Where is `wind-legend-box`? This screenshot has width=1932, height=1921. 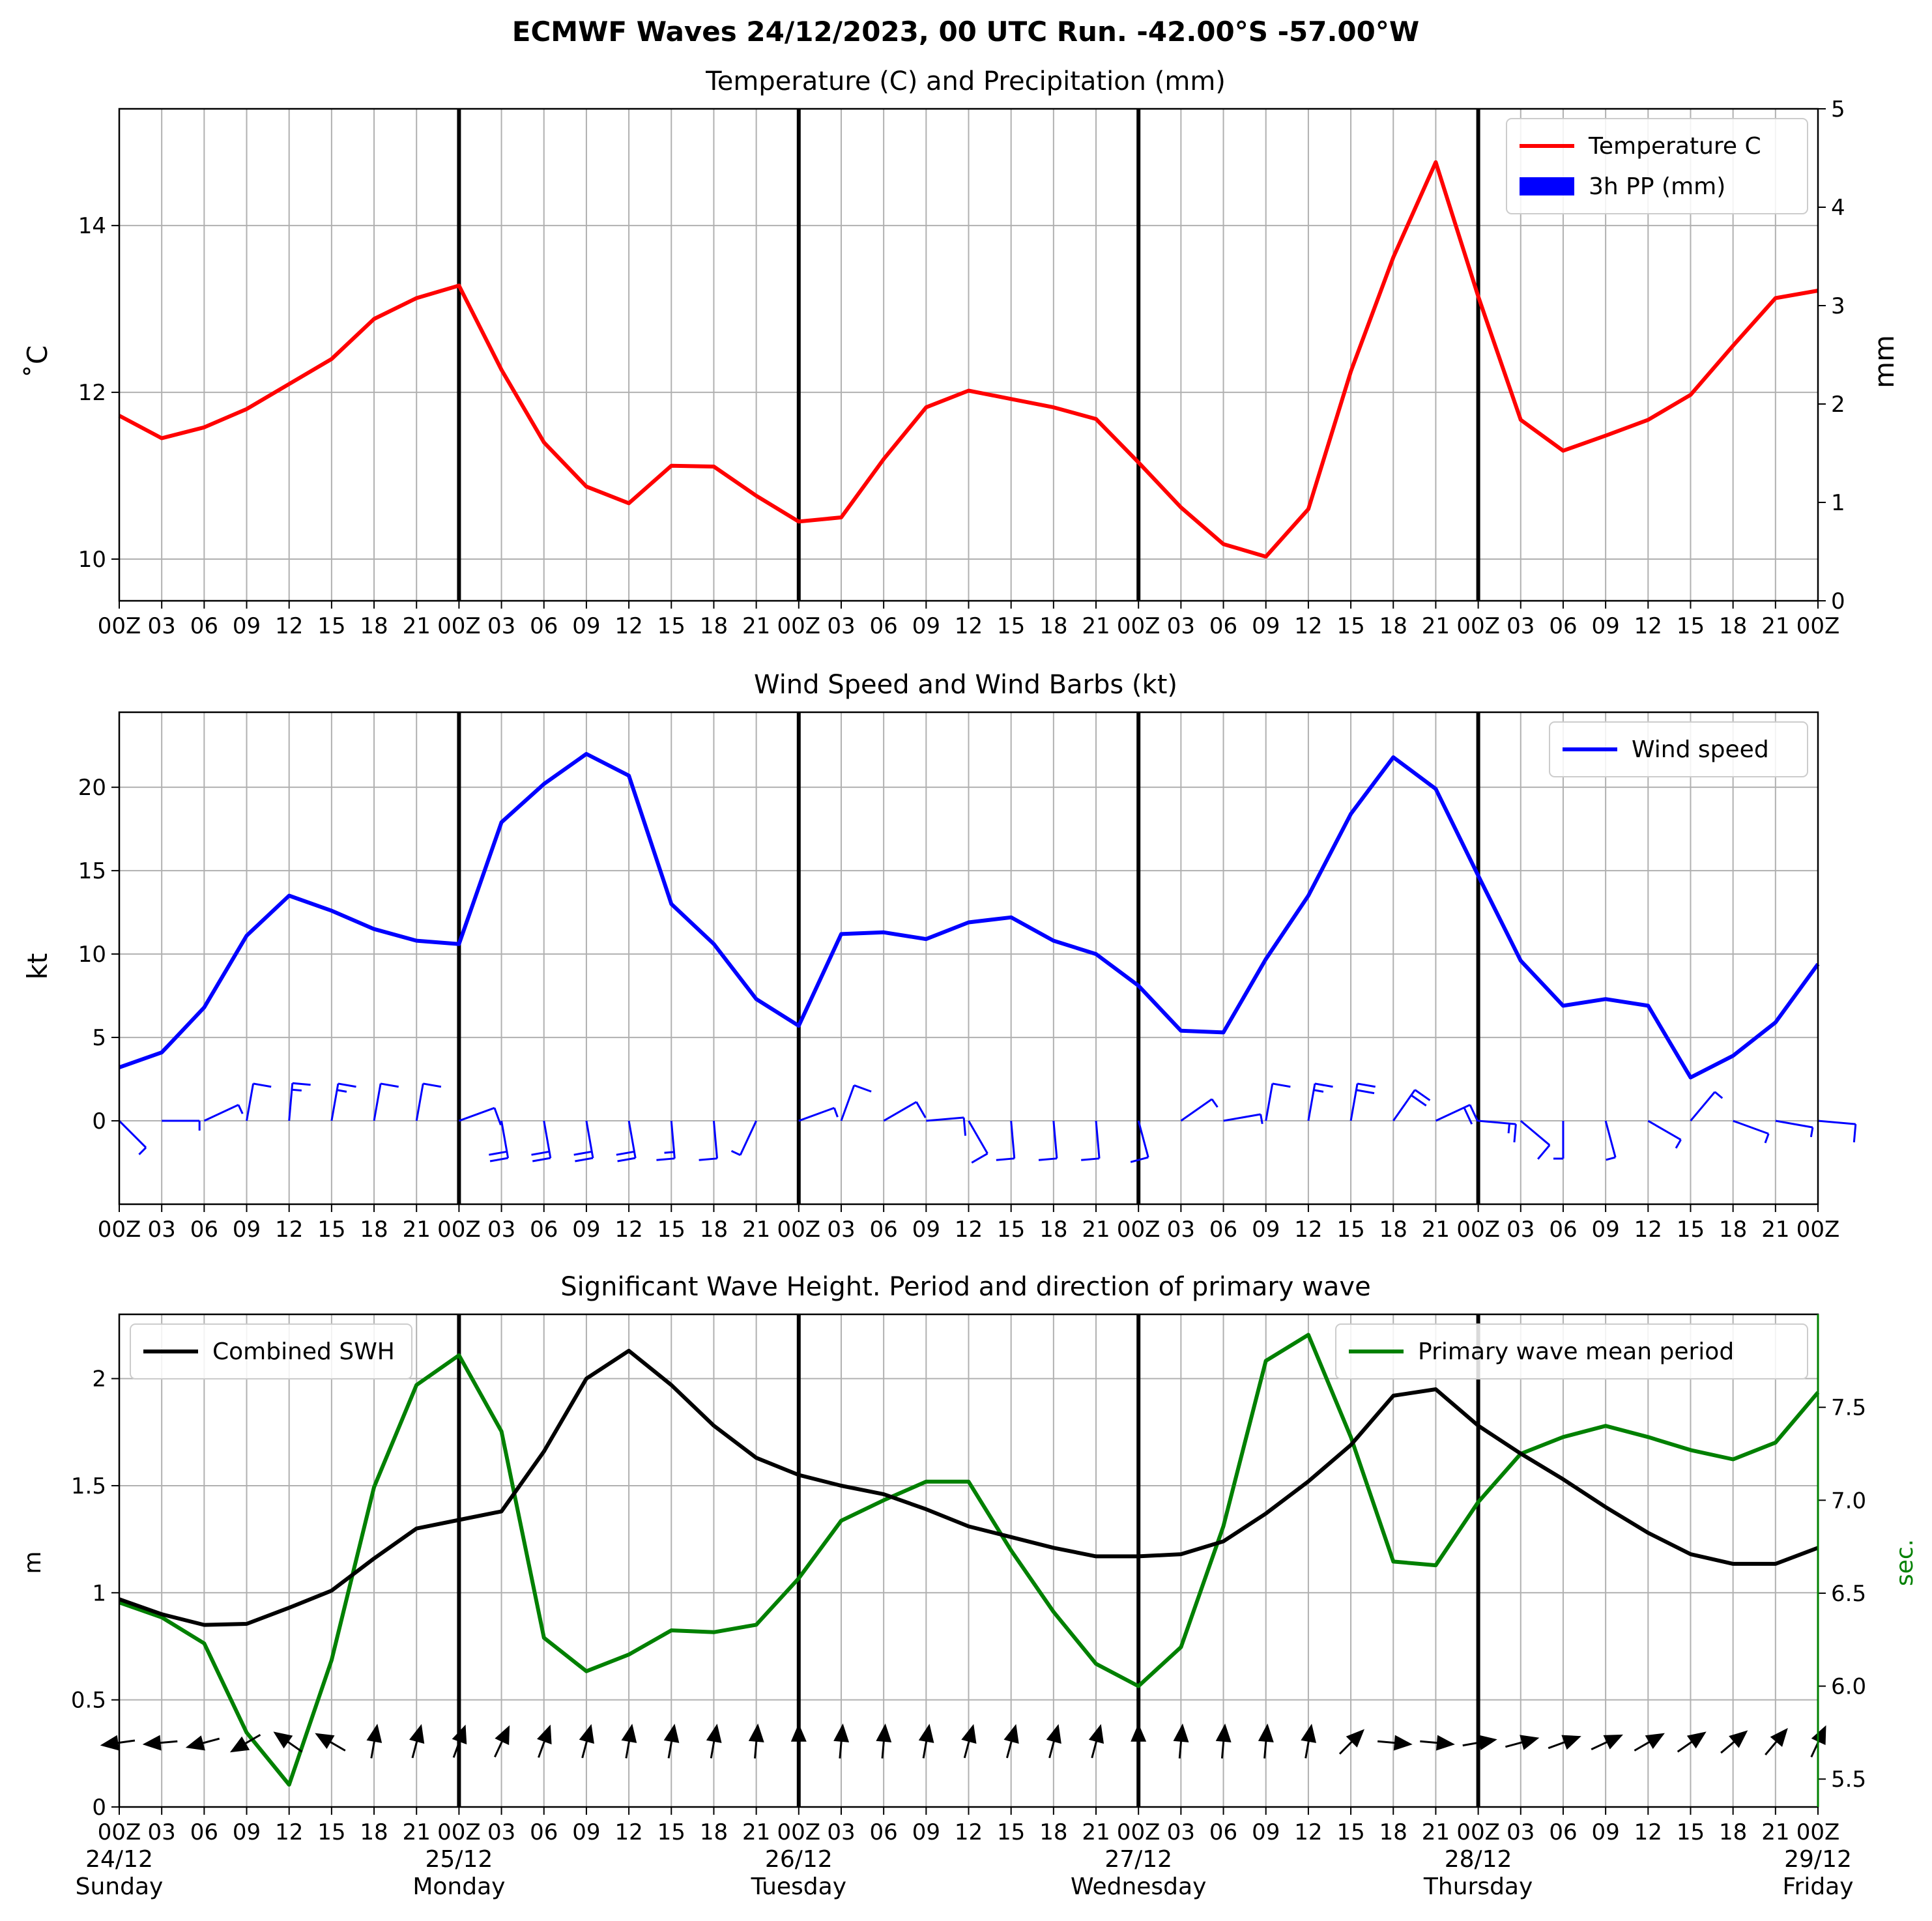 wind-legend-box is located at coordinates (1678, 749).